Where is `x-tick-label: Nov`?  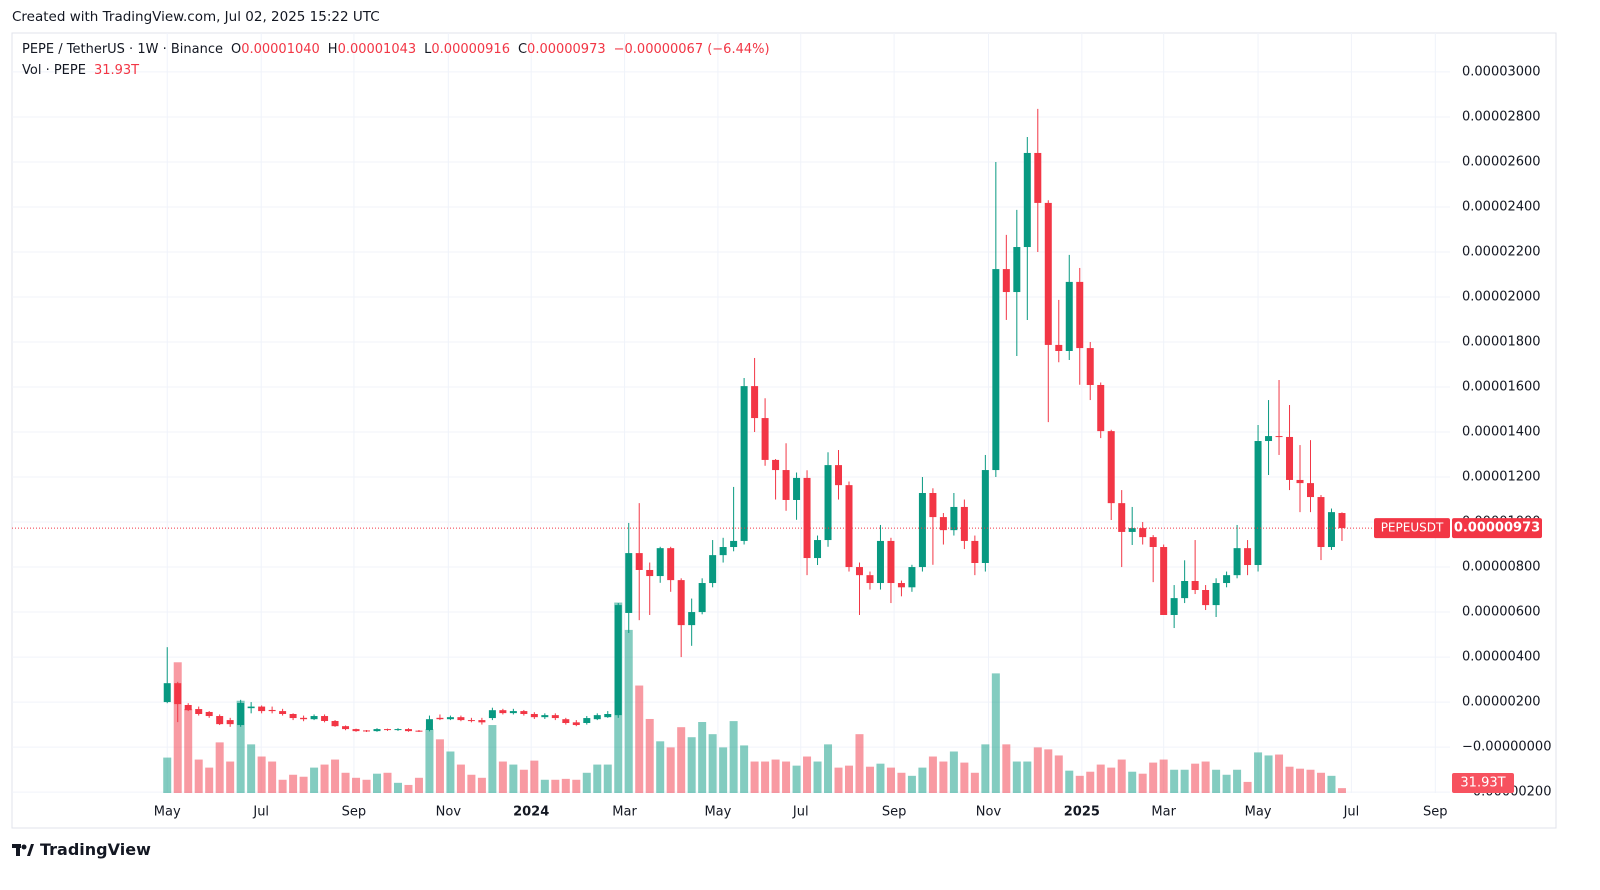
x-tick-label: Nov is located at coordinates (989, 812).